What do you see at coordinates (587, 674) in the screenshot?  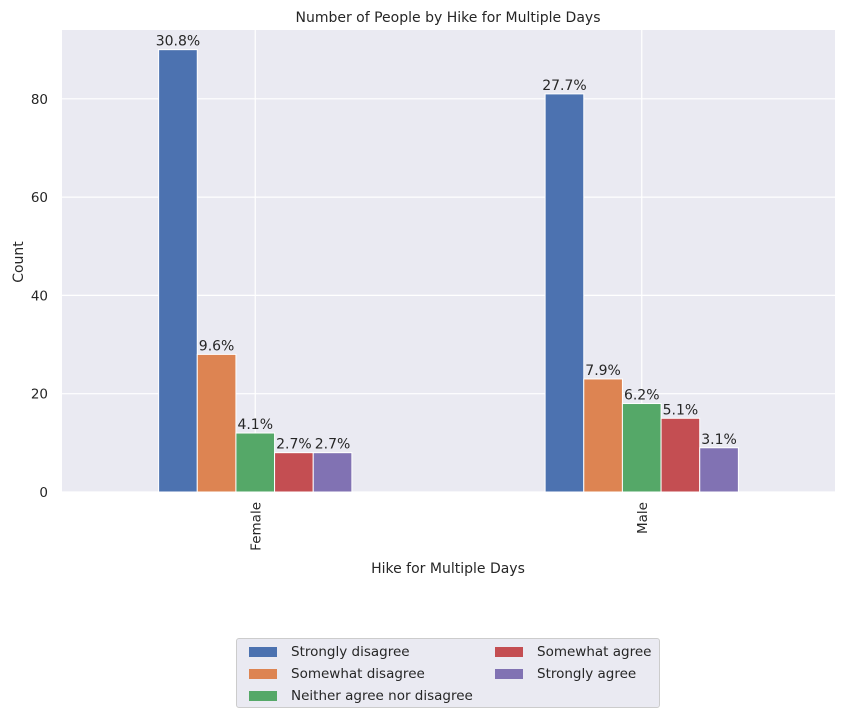 I see `legend-label: Strongly agree` at bounding box center [587, 674].